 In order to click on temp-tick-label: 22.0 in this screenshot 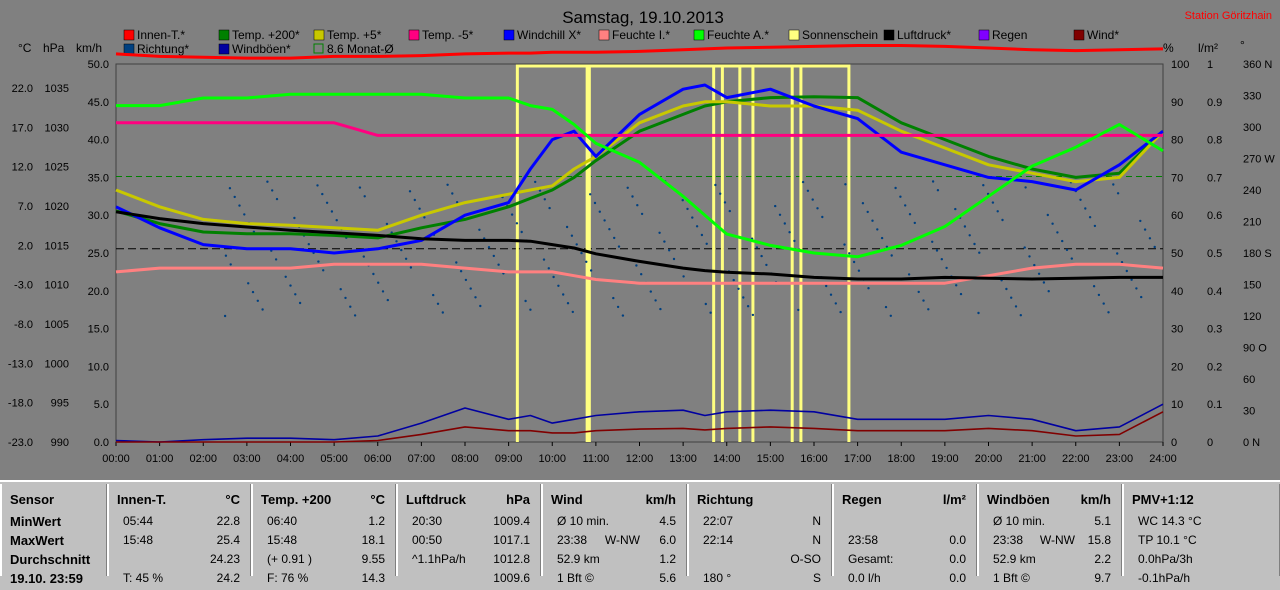, I will do `click(22, 89)`.